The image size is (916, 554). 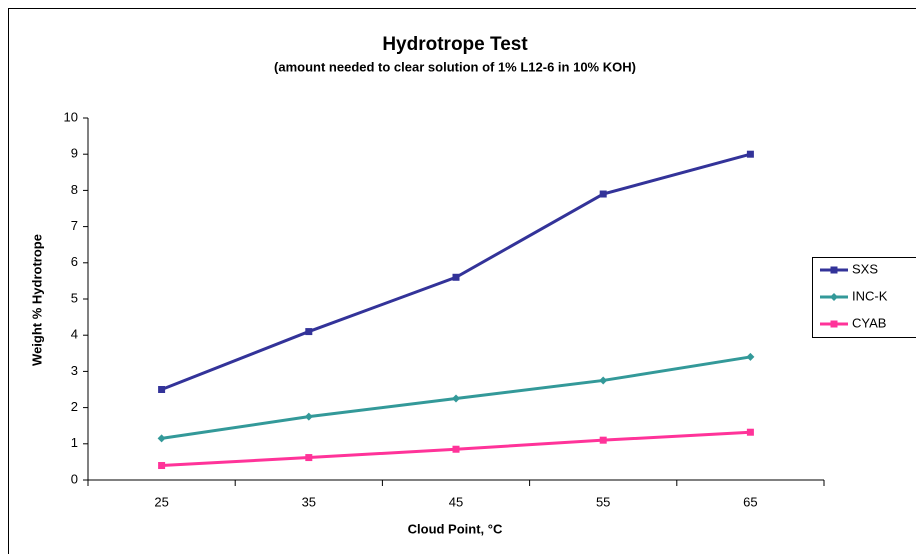 What do you see at coordinates (74, 442) in the screenshot?
I see `y-tick-label: 1` at bounding box center [74, 442].